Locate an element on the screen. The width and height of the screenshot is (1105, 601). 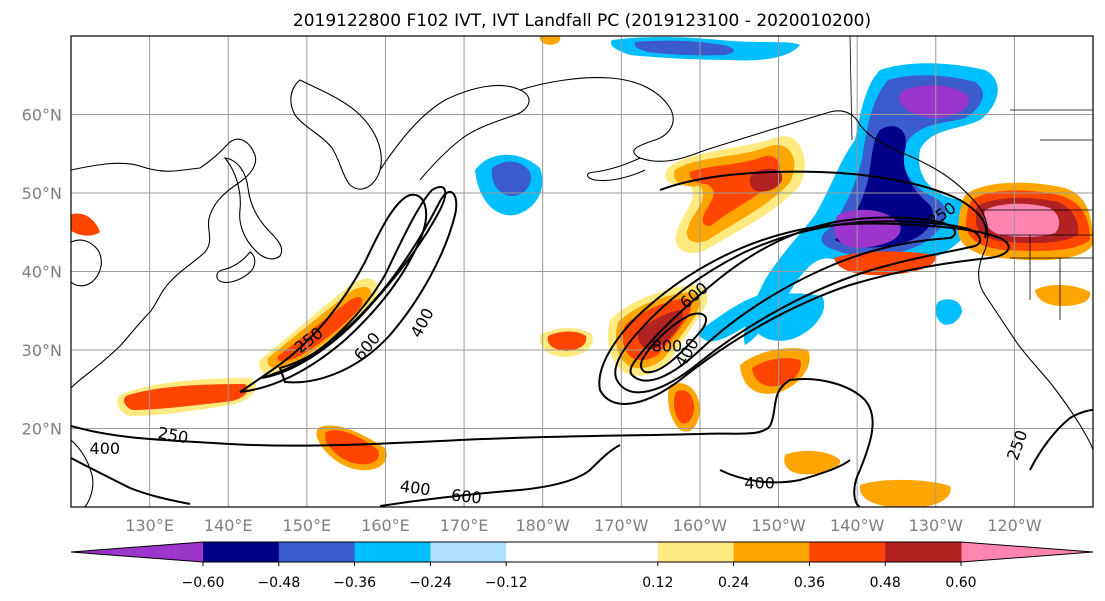
bering-coastline is located at coordinates (454, 132).